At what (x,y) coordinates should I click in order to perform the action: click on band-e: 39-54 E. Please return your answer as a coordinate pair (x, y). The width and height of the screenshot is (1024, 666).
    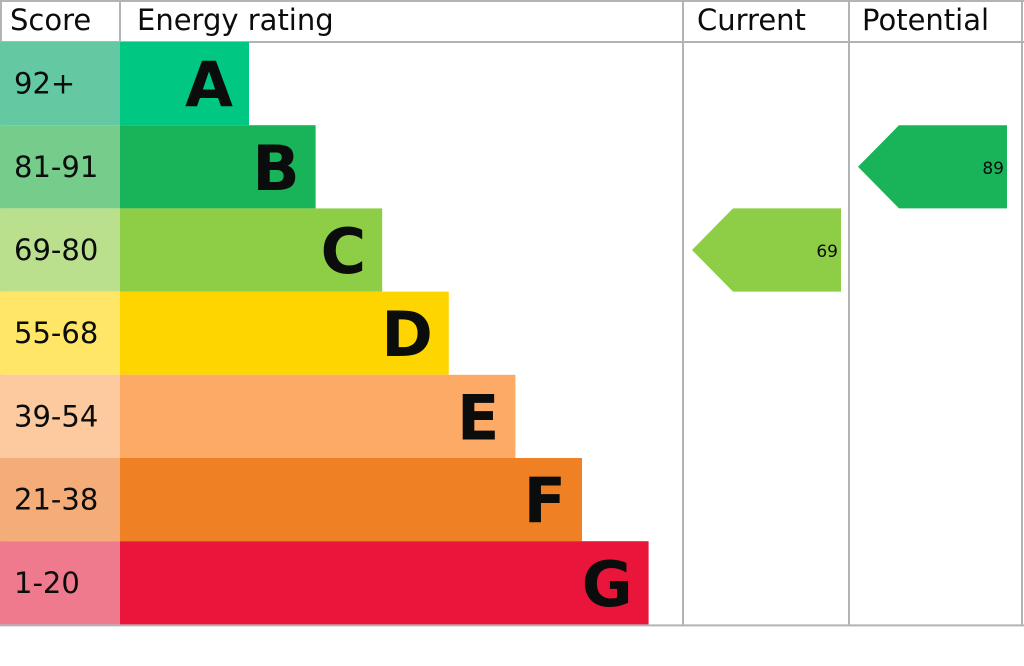
    Looking at the image, I should click on (258, 416).